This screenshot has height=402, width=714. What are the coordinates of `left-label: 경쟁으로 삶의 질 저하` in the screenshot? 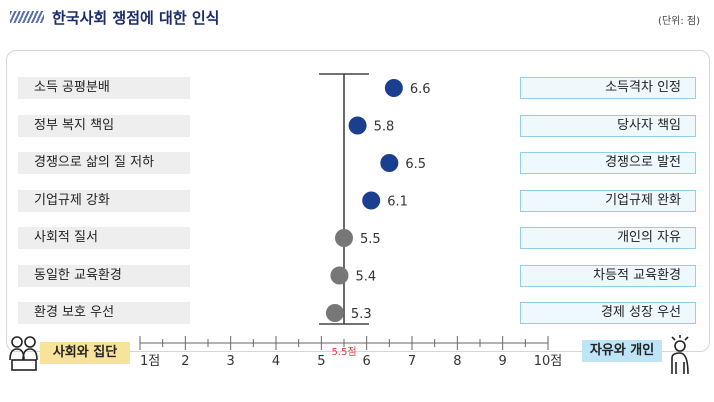 It's located at (104, 163).